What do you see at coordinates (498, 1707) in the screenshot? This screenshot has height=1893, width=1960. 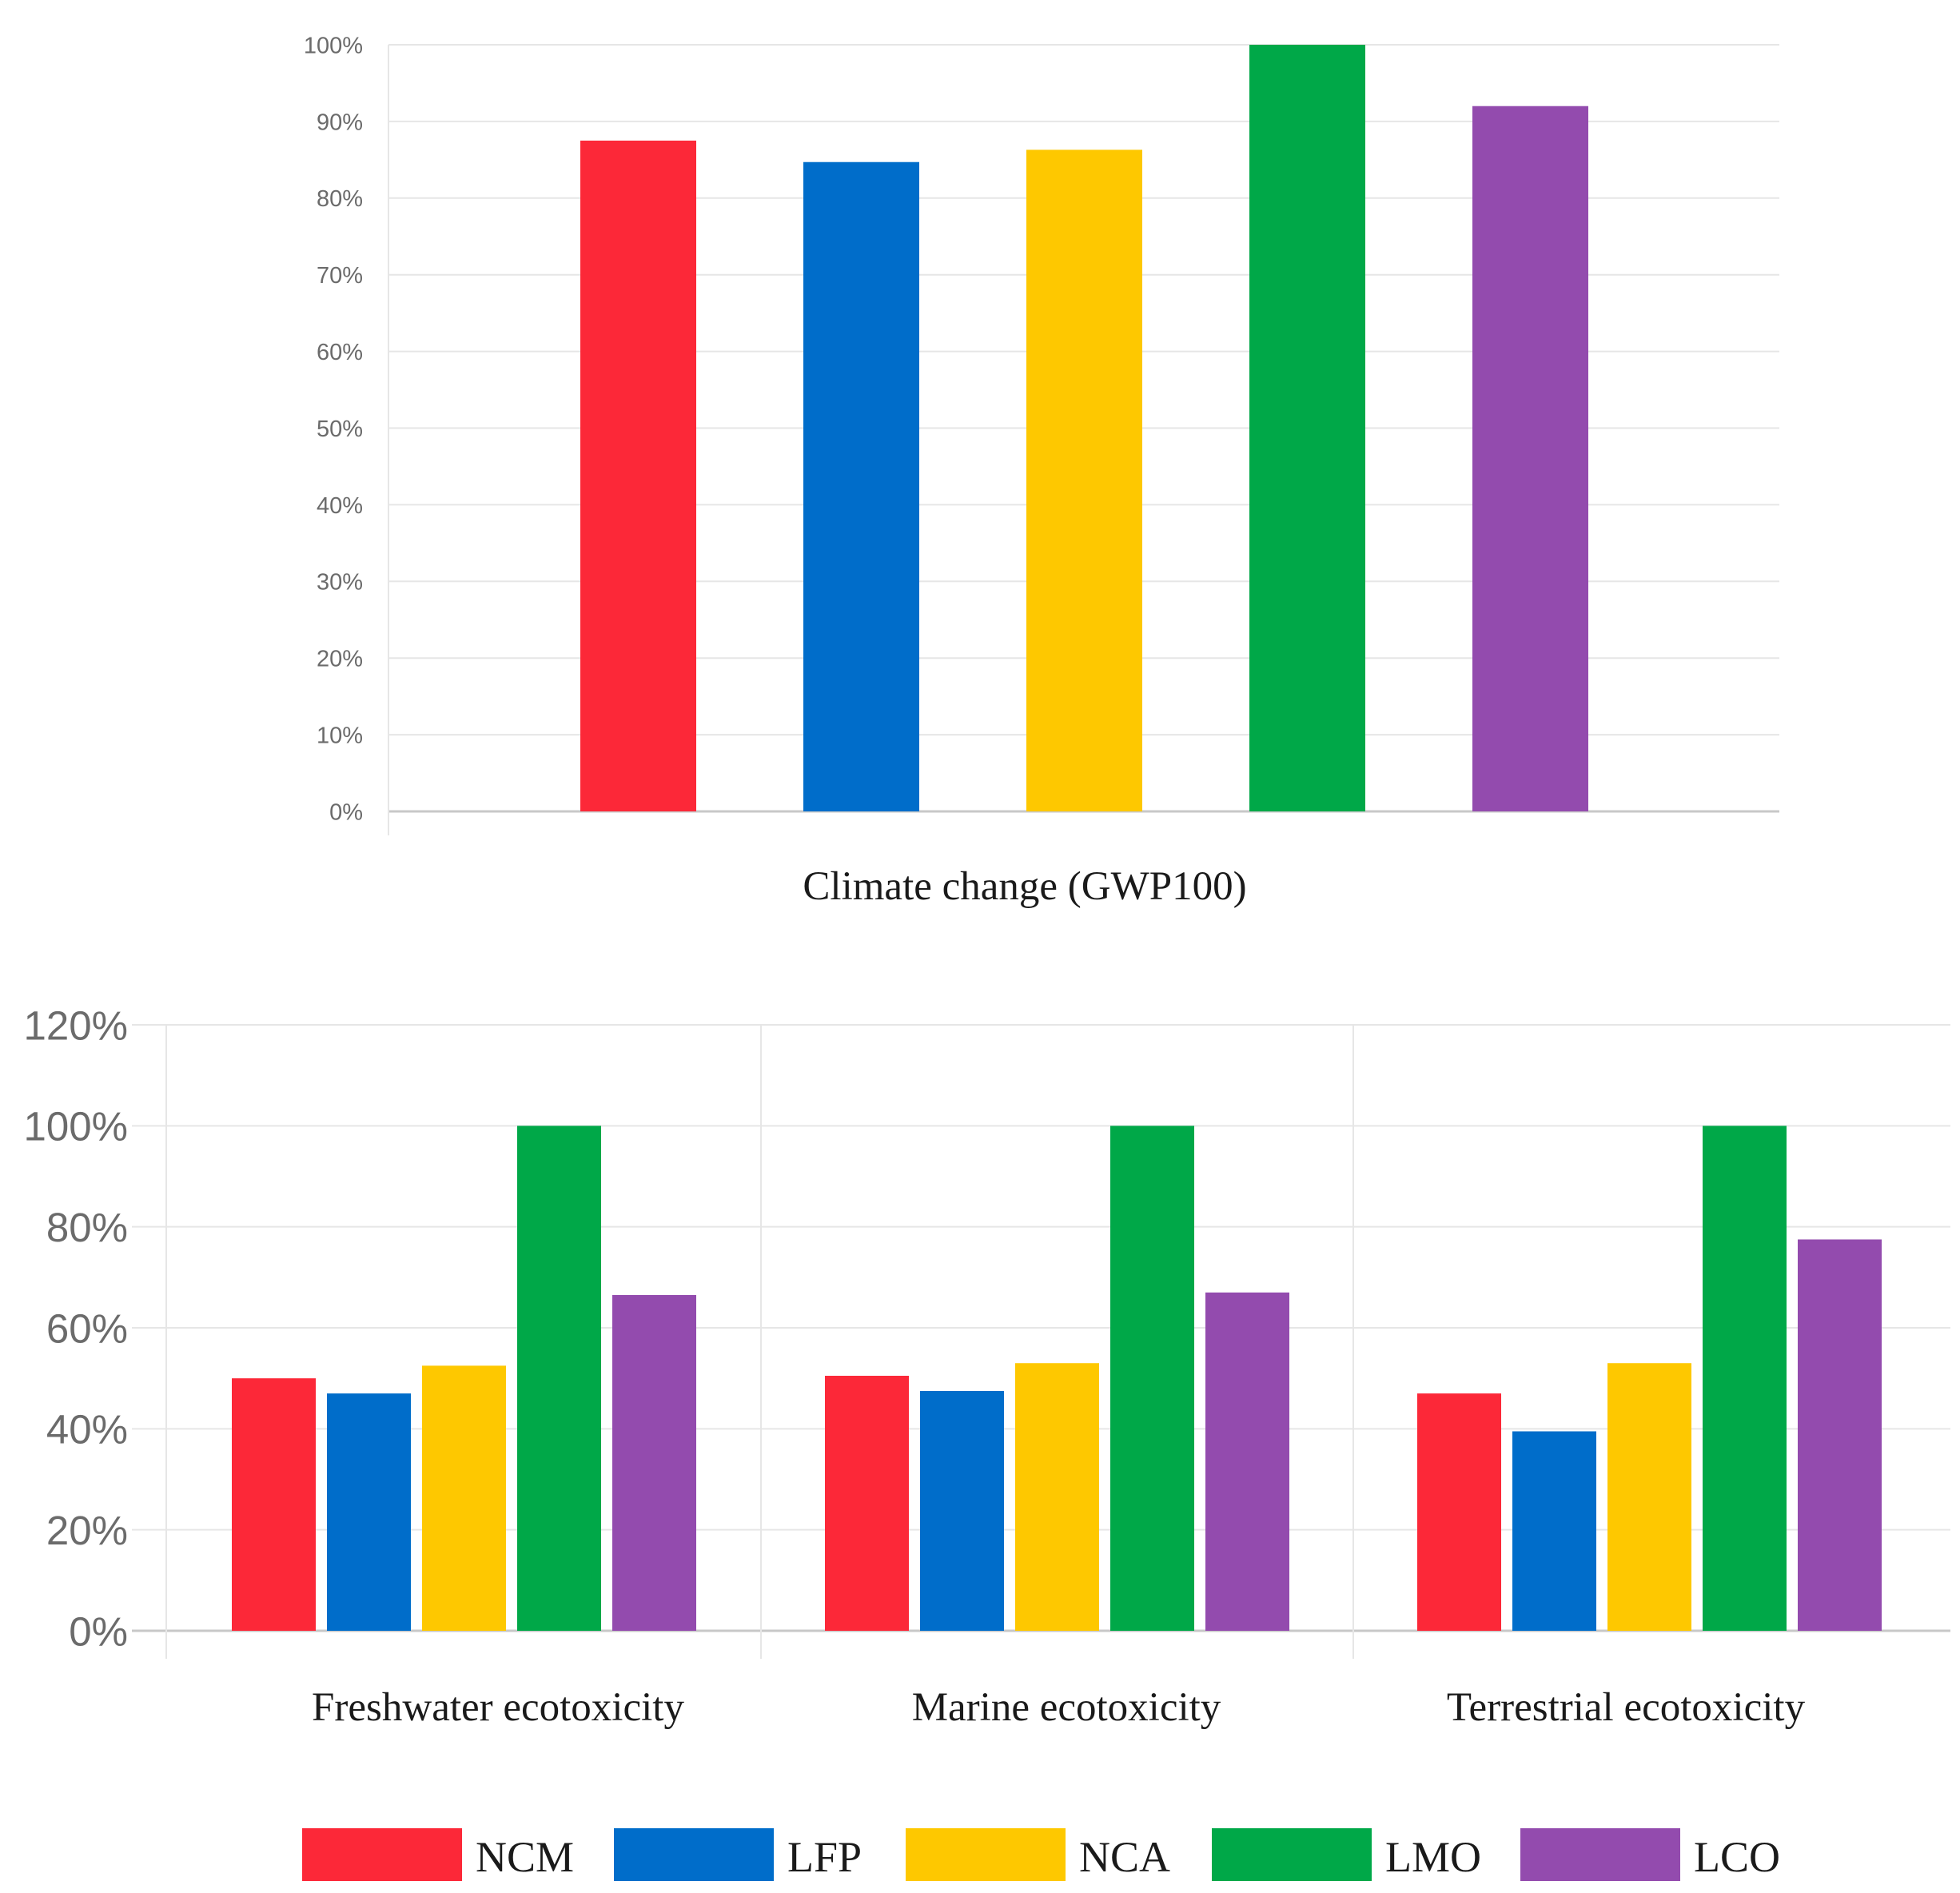 I see `category-label: Freshwater ecotoxicity` at bounding box center [498, 1707].